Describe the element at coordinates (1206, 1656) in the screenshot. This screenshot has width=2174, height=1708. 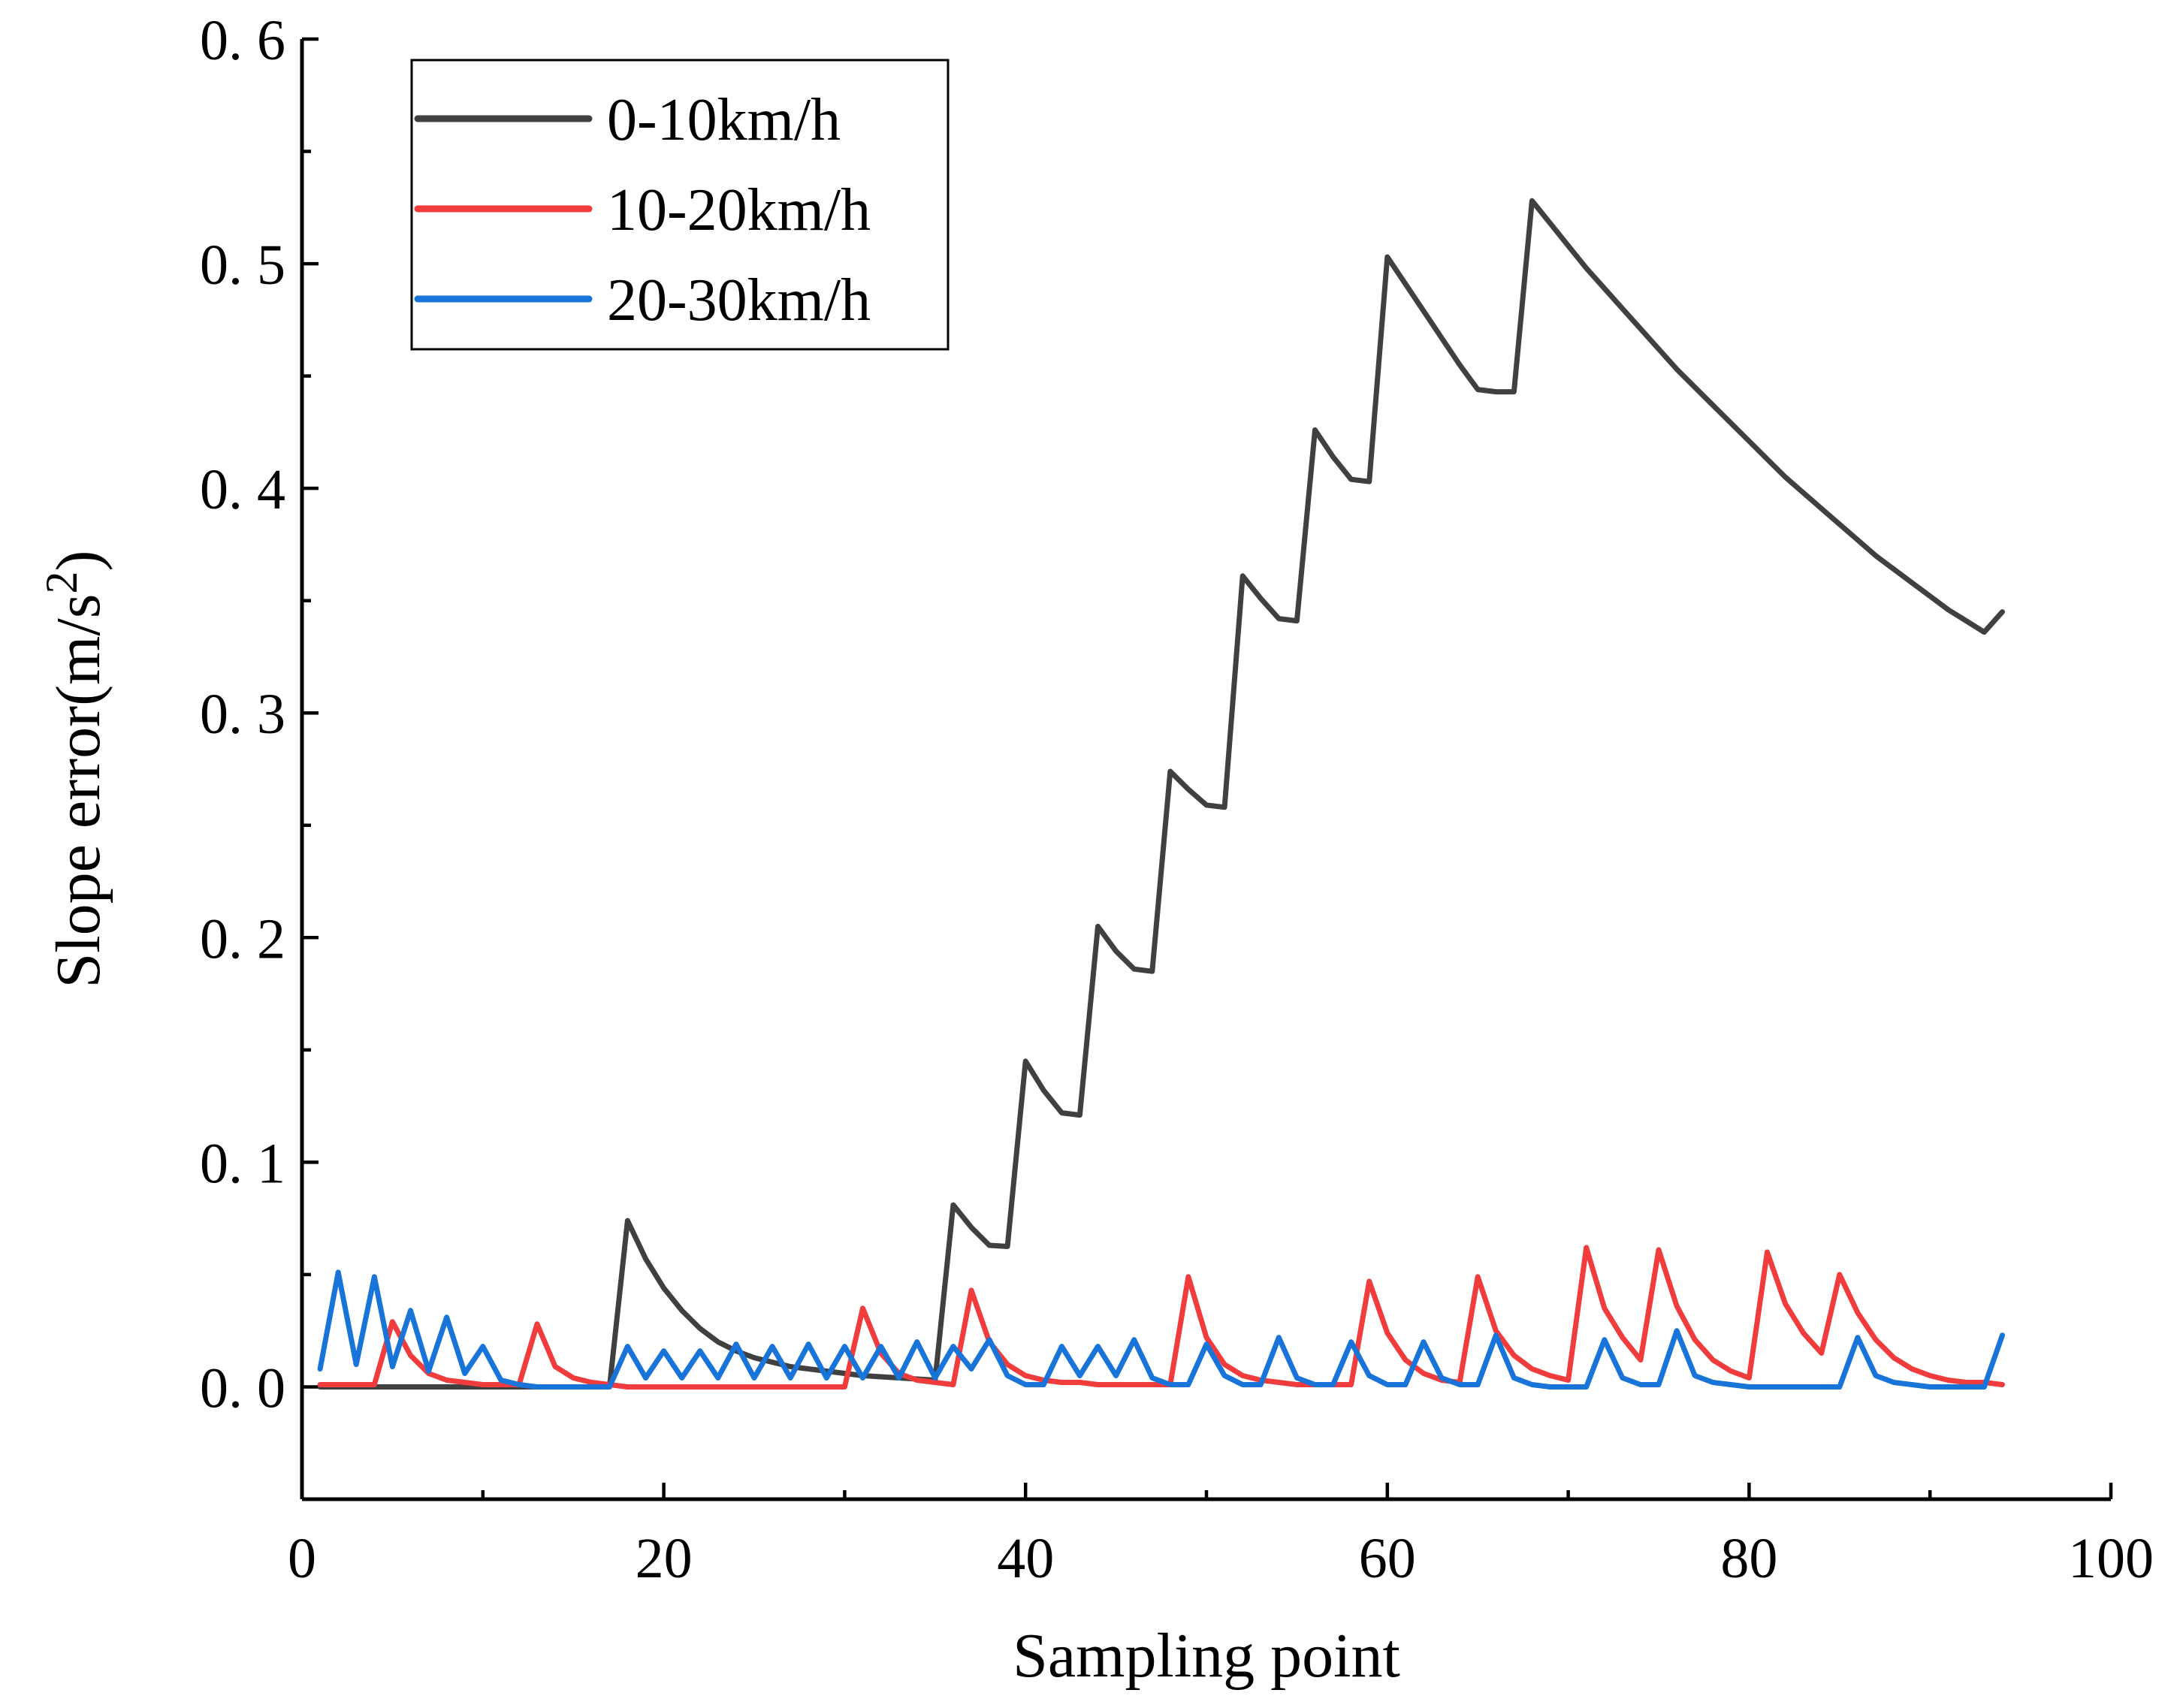
I see `x-axis-title: Sampling point` at that location.